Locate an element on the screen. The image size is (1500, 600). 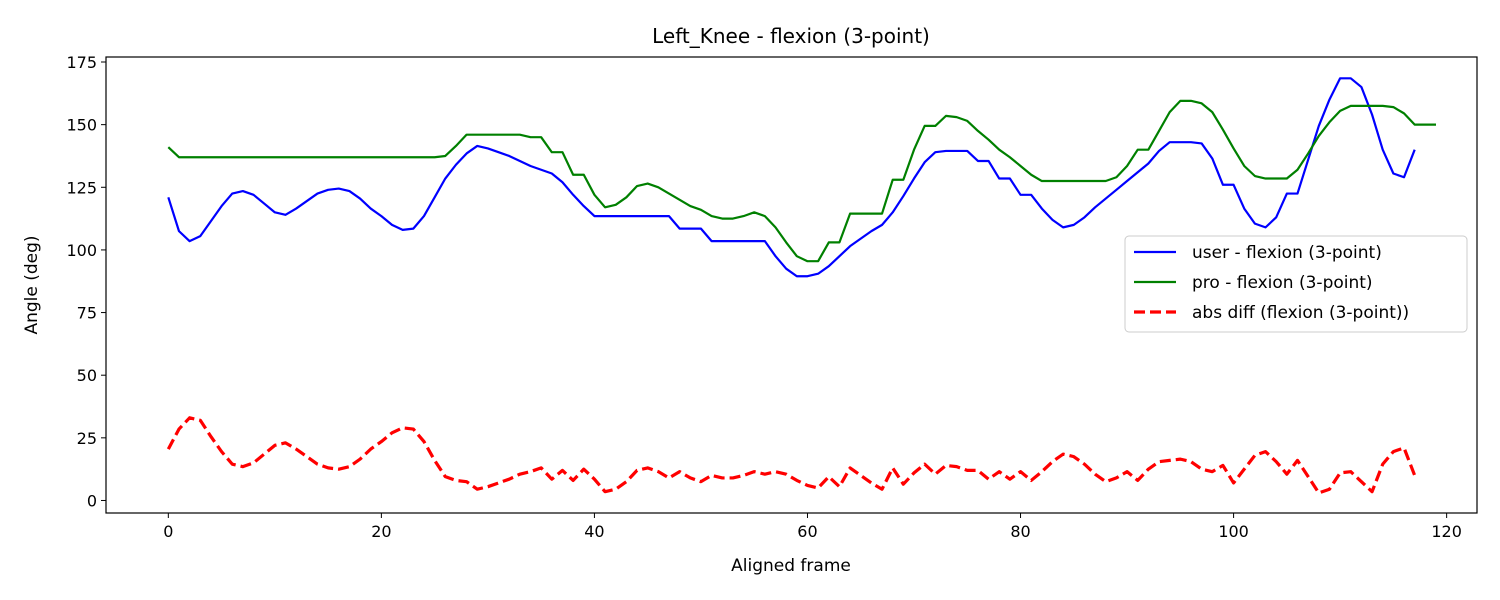
x-tick-label: 40 is located at coordinates (594, 531).